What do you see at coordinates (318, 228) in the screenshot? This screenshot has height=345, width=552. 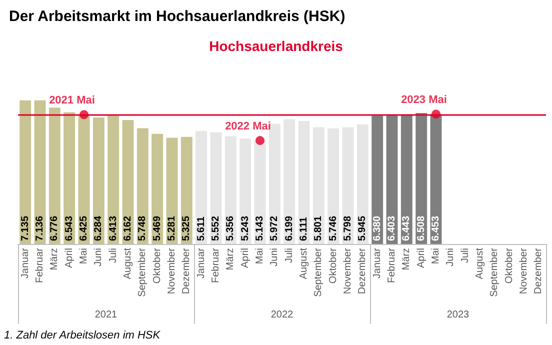 I see `data-label: 5.801` at bounding box center [318, 228].